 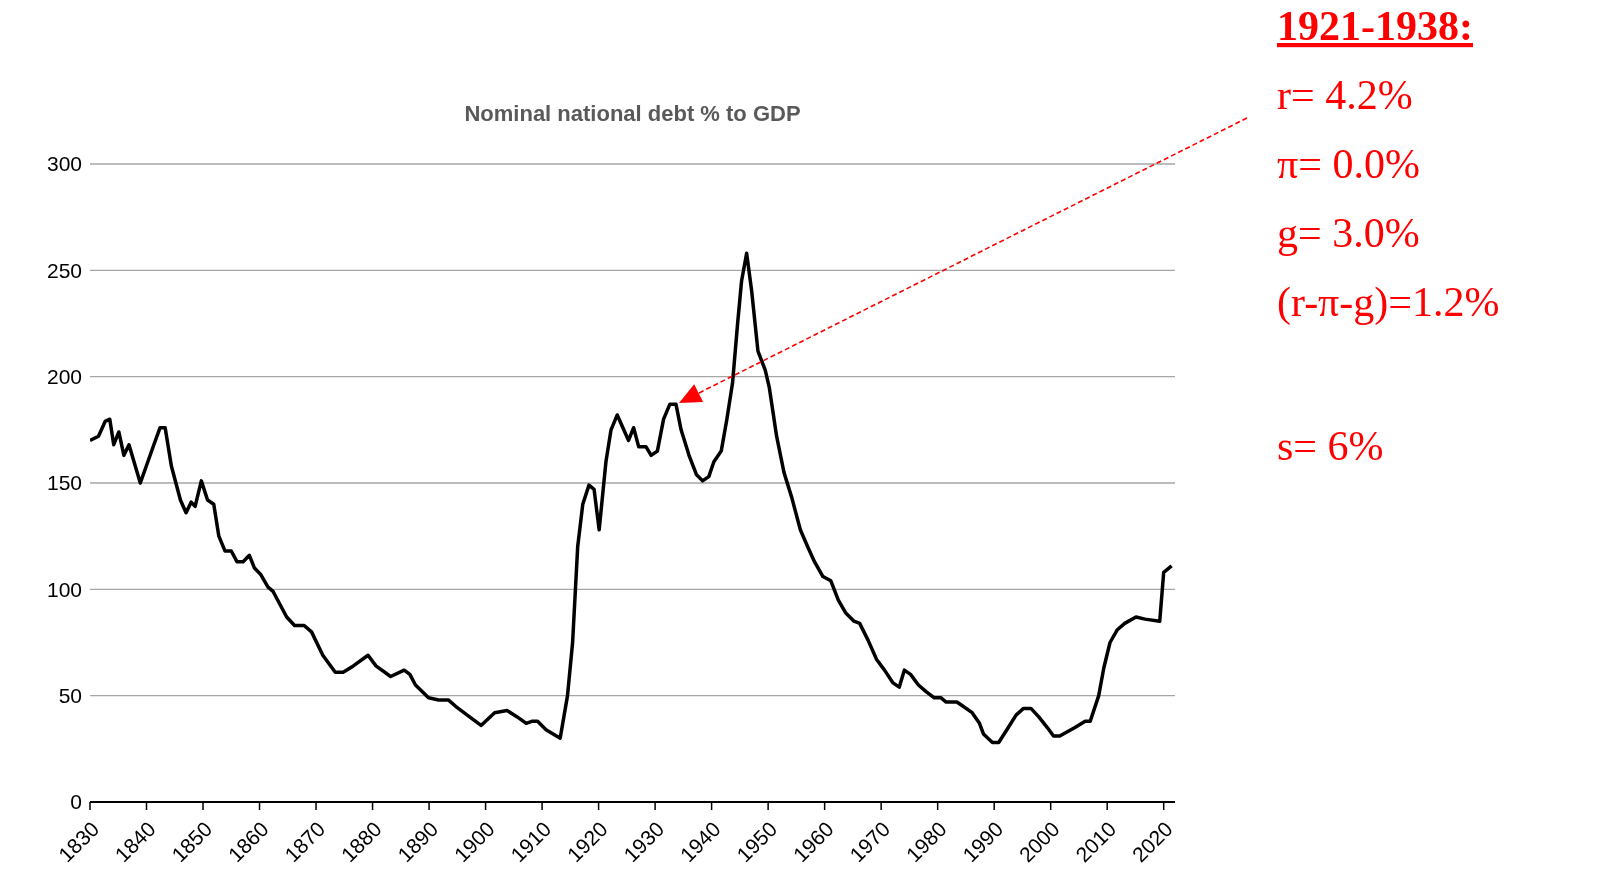 What do you see at coordinates (64, 589) in the screenshot?
I see `y-tick-label: 100` at bounding box center [64, 589].